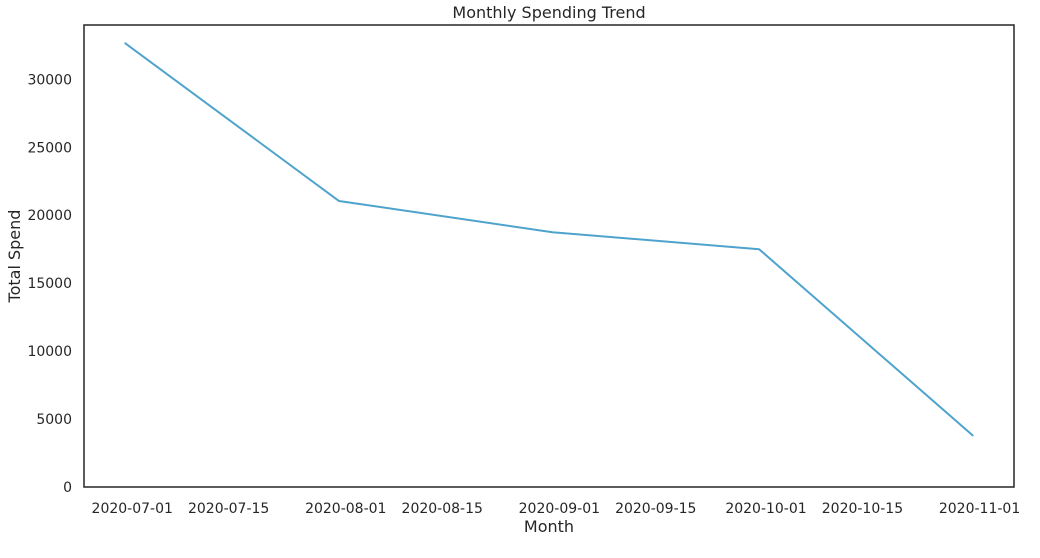 This screenshot has width=1040, height=558. I want to click on y-tick-label: 20000, so click(49, 216).